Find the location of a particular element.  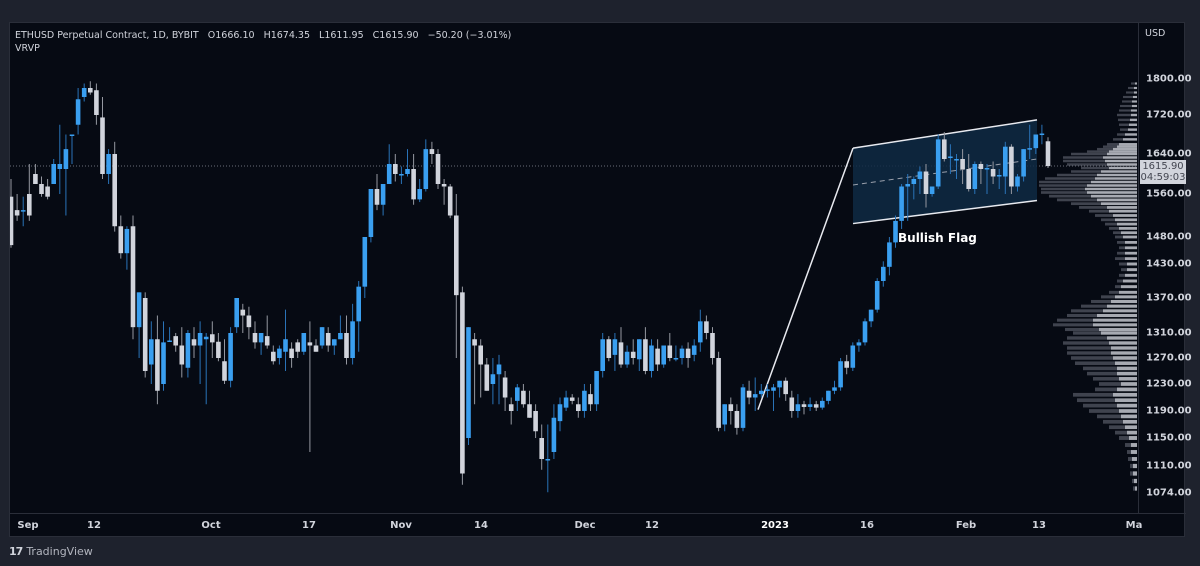

time-tick-label: 14 is located at coordinates (481, 525).